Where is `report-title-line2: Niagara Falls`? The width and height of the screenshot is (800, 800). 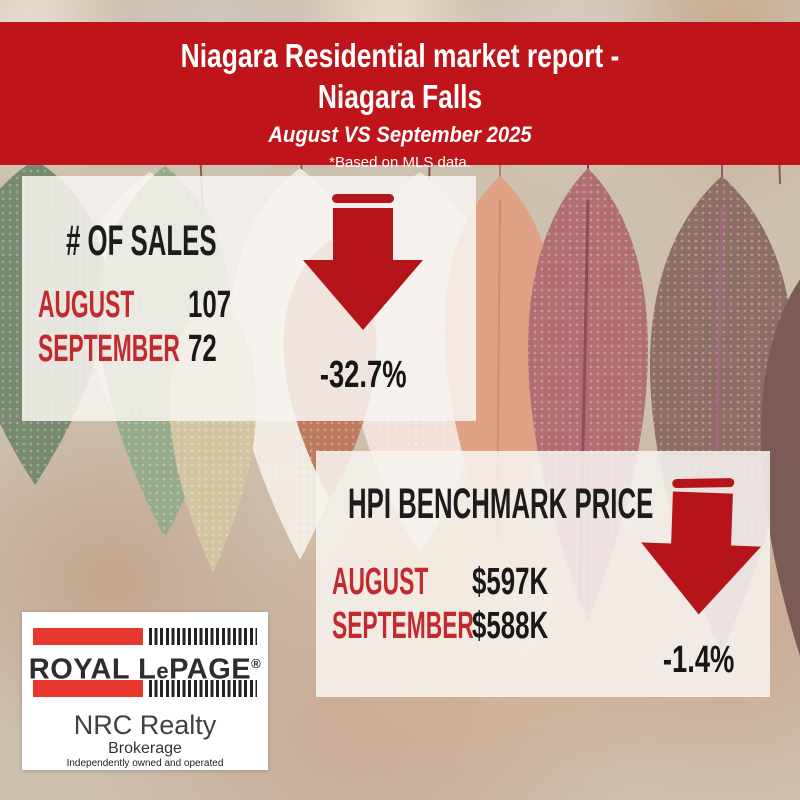
report-title-line2: Niagara Falls is located at coordinates (400, 96).